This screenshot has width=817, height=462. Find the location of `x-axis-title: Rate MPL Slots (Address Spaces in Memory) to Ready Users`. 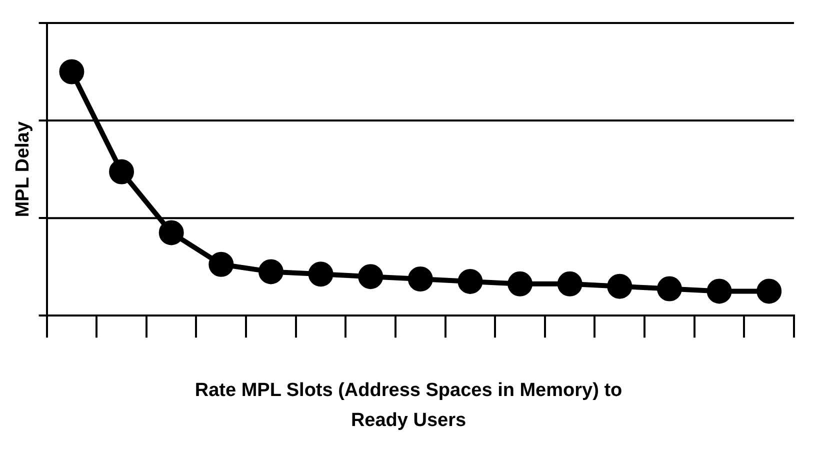

x-axis-title: Rate MPL Slots (Address Spaces in Memory) to Ready Users is located at coordinates (409, 406).